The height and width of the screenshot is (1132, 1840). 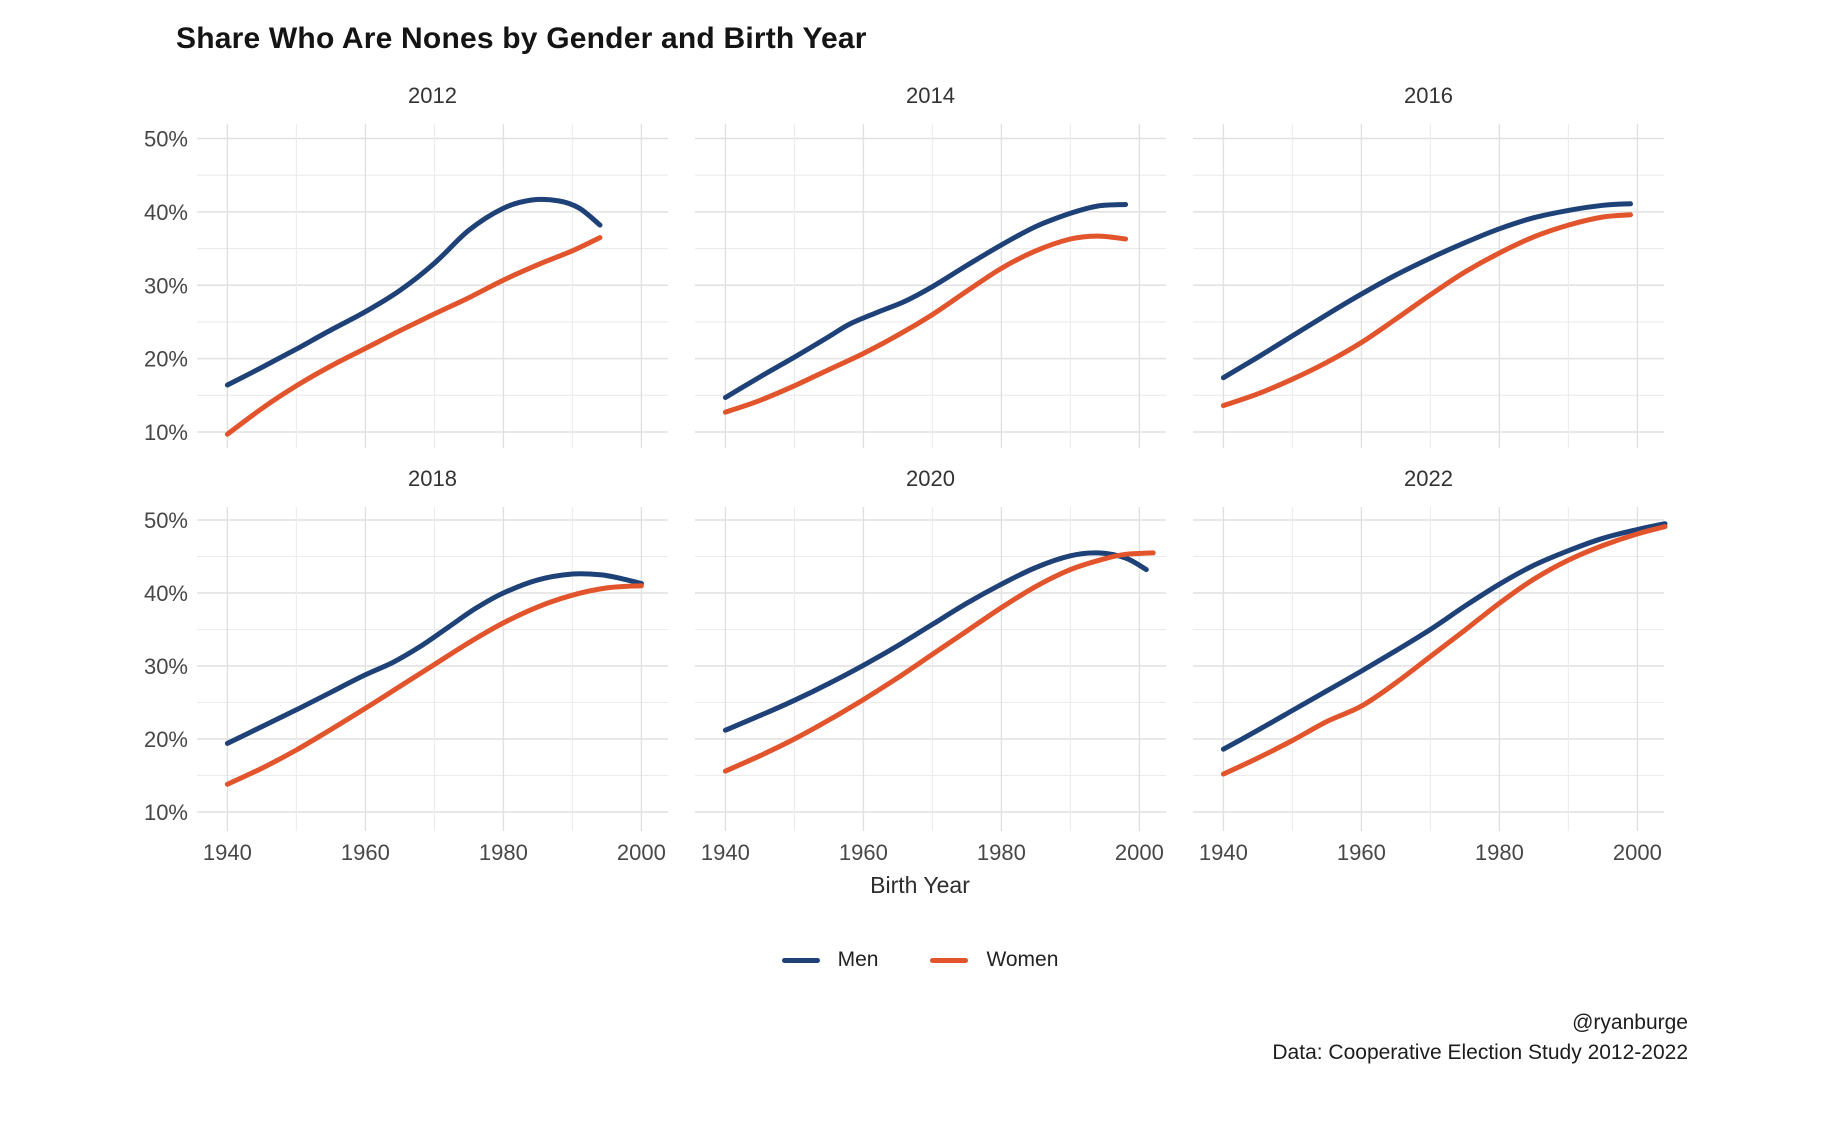 I want to click on legend-label-men: Men, so click(x=858, y=959).